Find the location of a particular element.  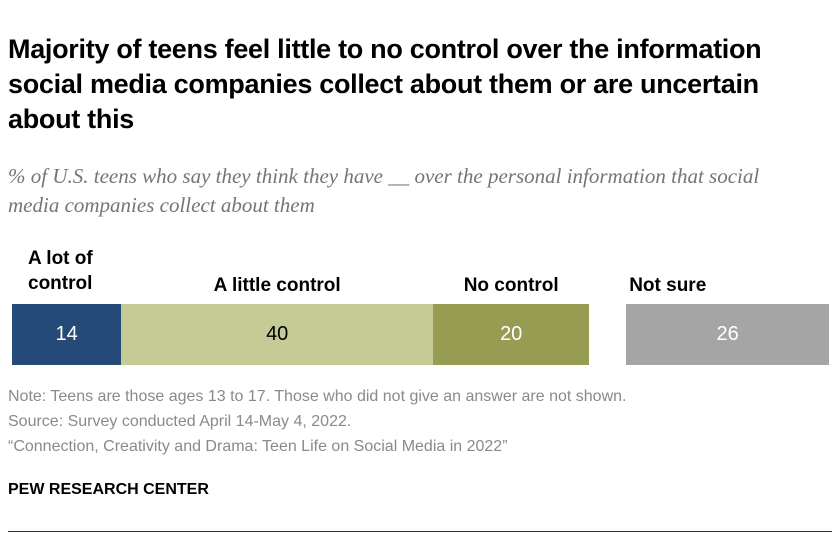

category-label: A lot of control is located at coordinates (60, 271).